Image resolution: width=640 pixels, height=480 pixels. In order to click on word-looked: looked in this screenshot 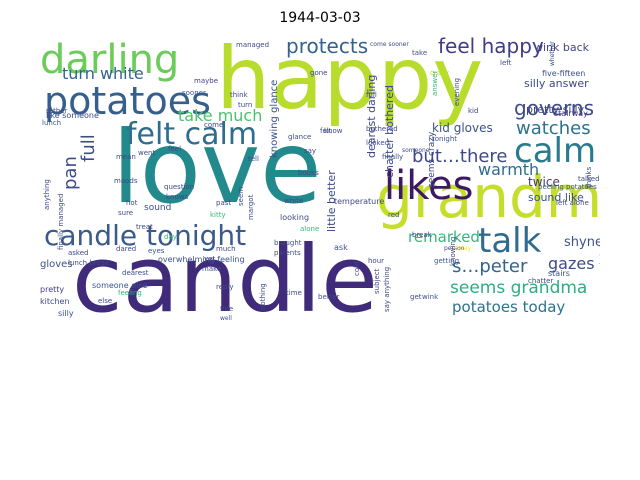, I will do `click(378, 143)`.